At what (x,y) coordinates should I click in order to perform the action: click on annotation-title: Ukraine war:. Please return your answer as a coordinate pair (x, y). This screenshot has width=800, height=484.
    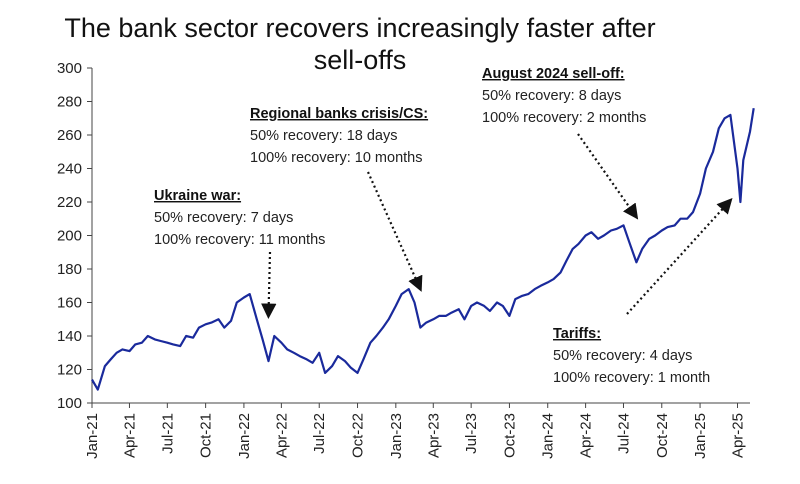
    Looking at the image, I should click on (197, 196).